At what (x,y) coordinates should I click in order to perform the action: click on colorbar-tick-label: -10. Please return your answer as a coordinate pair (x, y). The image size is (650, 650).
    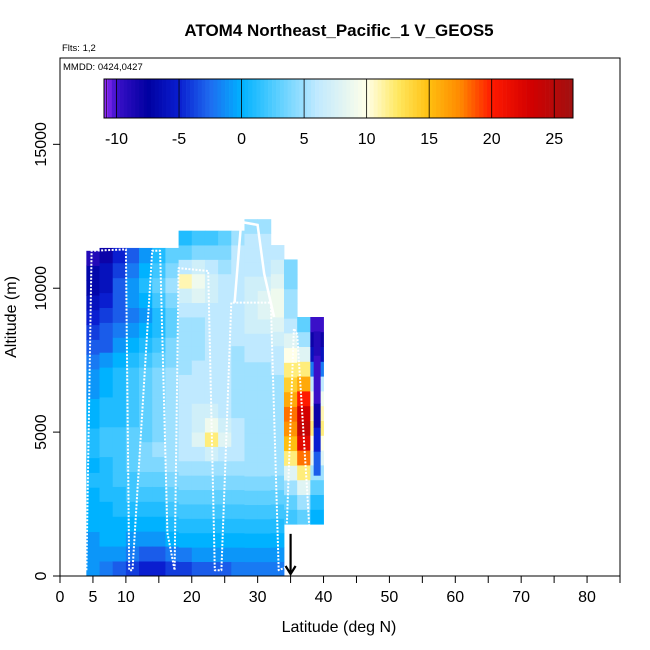
    Looking at the image, I should click on (116, 139).